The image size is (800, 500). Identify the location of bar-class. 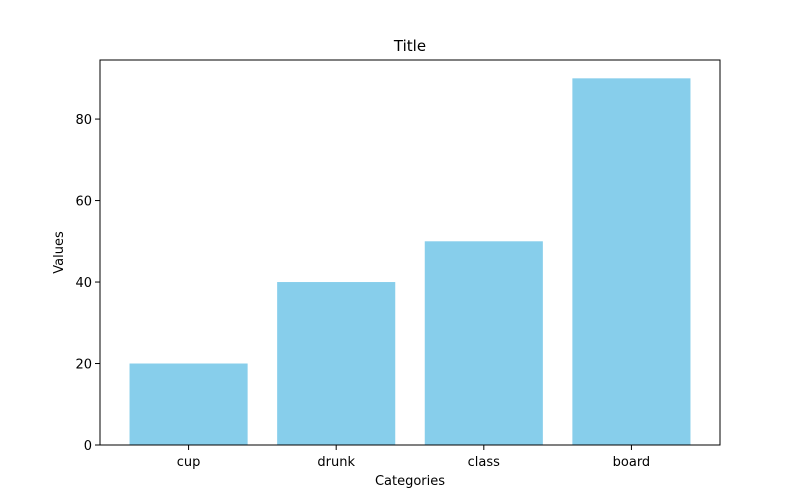
(483, 343).